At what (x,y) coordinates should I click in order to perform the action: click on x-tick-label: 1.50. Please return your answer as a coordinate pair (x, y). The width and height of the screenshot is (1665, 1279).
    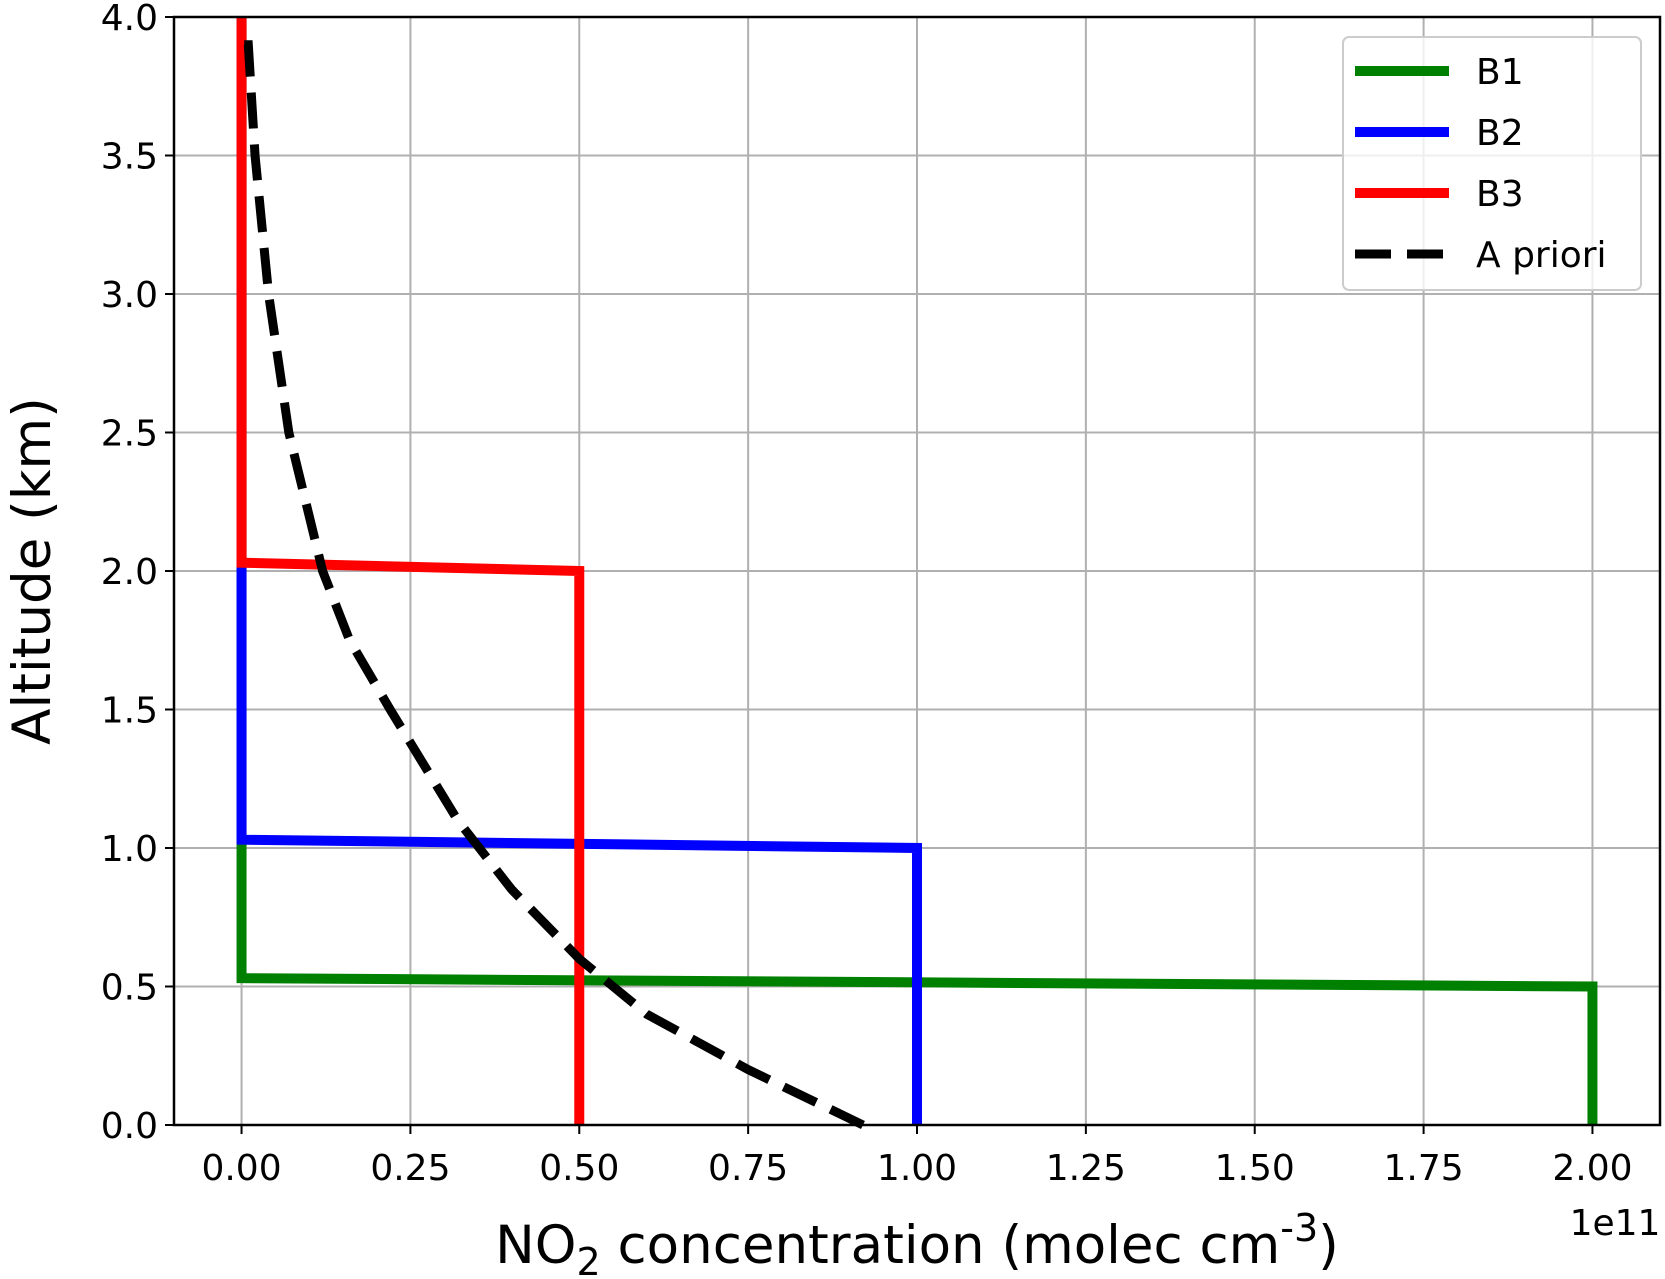
    Looking at the image, I should click on (1255, 1168).